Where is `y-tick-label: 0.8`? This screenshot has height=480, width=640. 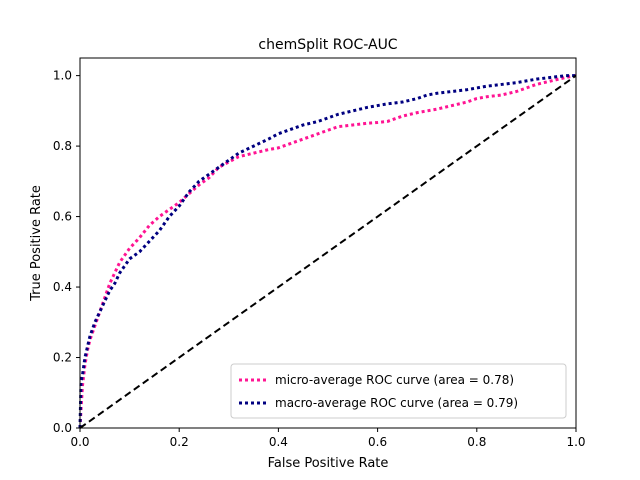 y-tick-label: 0.8 is located at coordinates (62, 146).